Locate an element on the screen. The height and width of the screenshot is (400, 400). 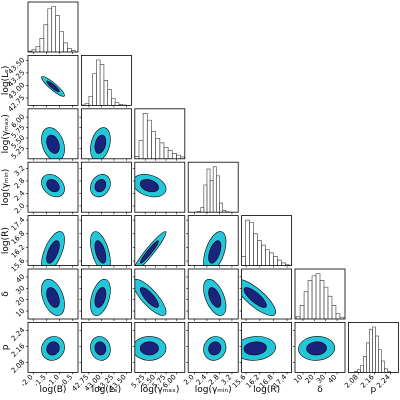
y-tick-label: 15.6 is located at coordinates (18, 264).